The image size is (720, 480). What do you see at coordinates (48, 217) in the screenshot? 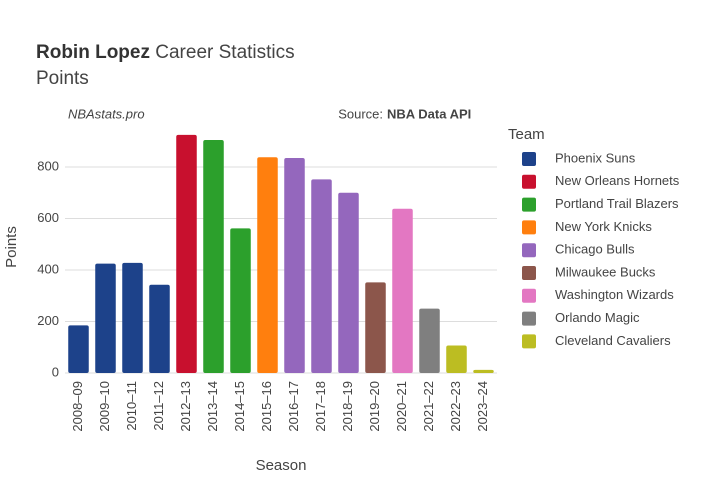
I see `y-tick-label: 600` at bounding box center [48, 217].